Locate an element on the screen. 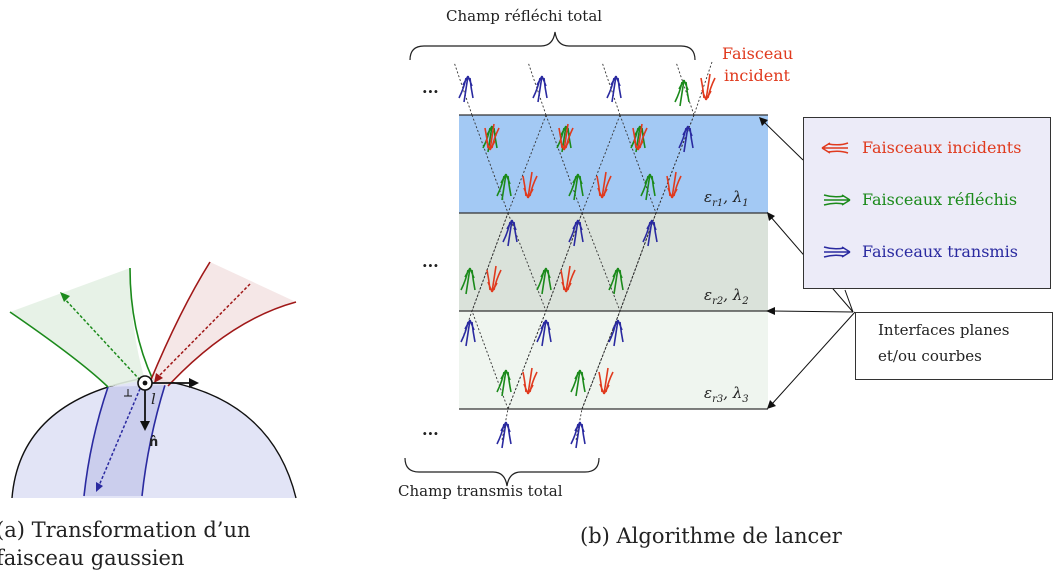 Image resolution: width=1053 pixels, height=578 pixels. top-brace-label: Champ réfléchi total is located at coordinates (524, 16).